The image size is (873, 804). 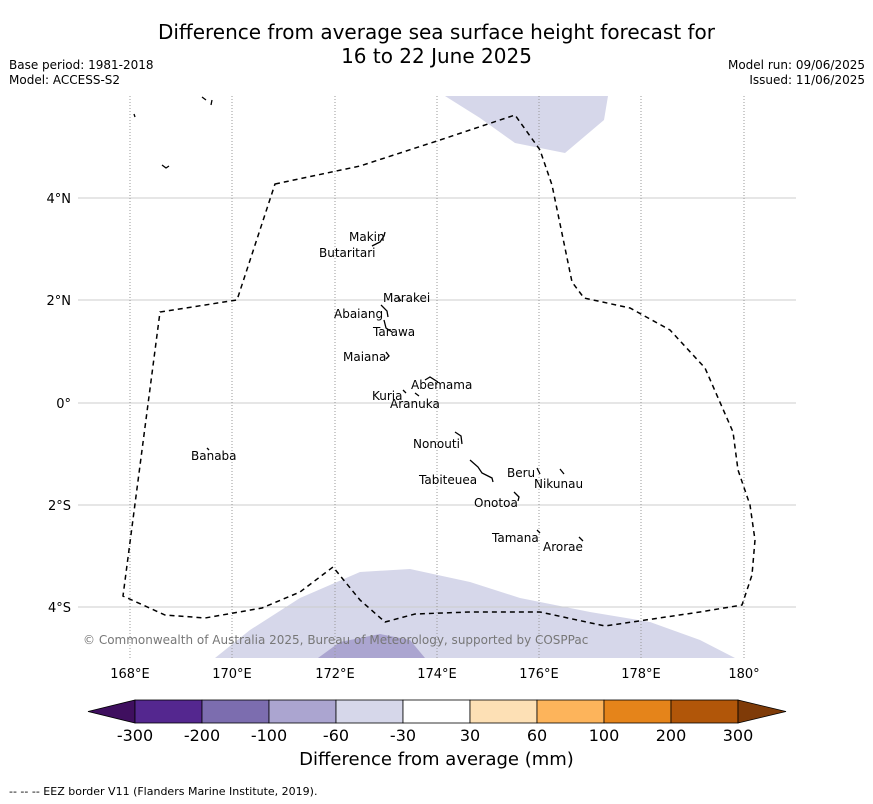 I want to click on lat-label-2s: 2°S, so click(x=59, y=506).